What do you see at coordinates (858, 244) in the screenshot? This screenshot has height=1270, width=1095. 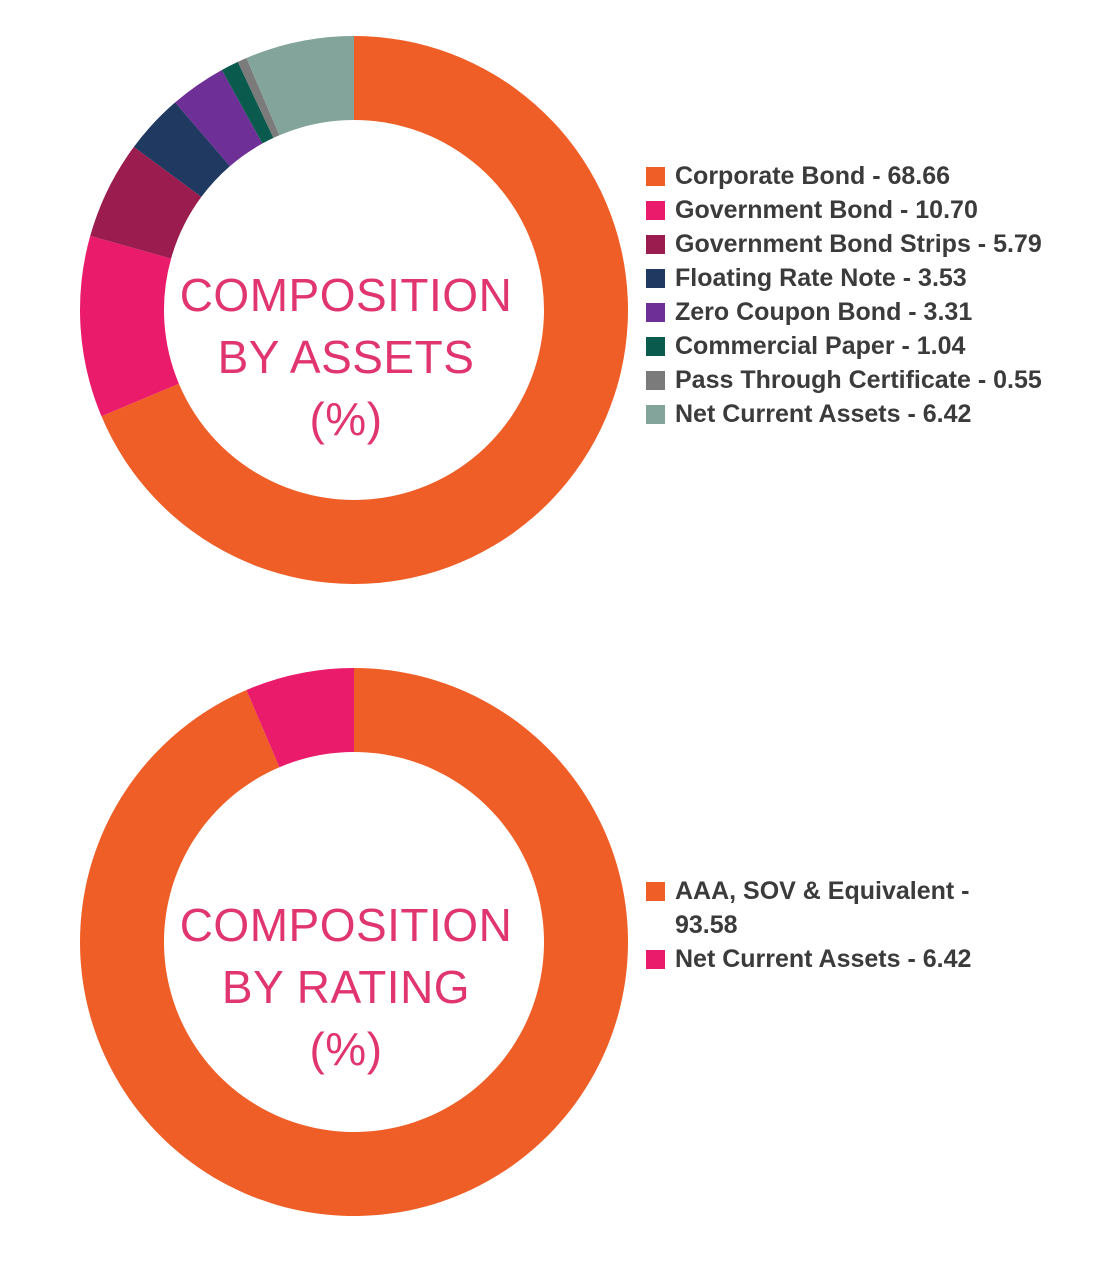 I see `assets-legend-label: Government Bond Strips - 5.79` at bounding box center [858, 244].